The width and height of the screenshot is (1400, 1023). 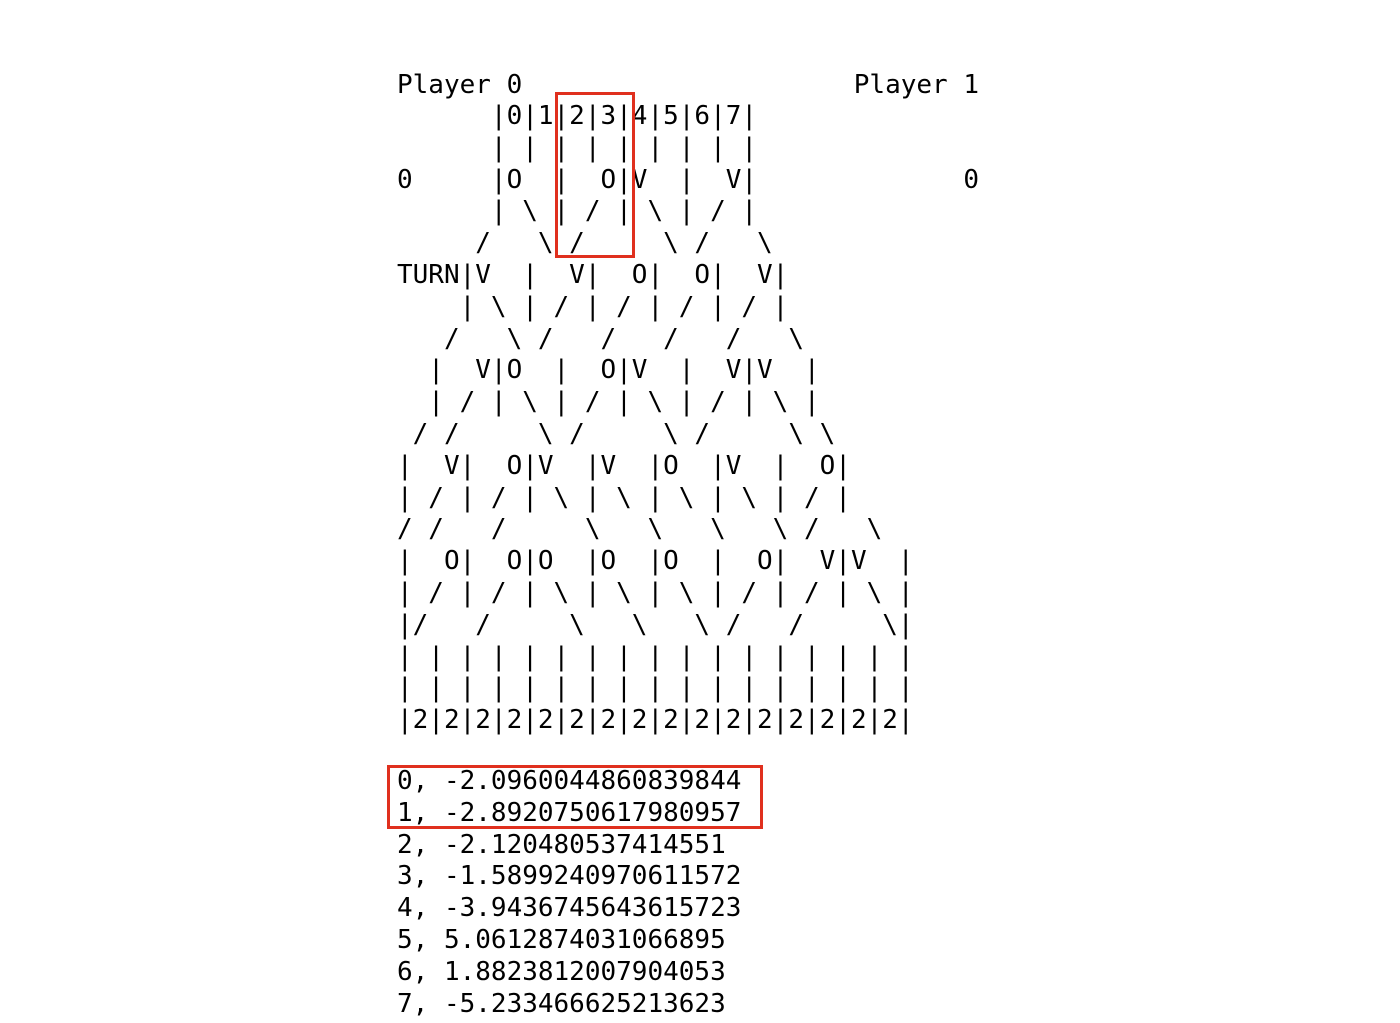 I want to click on player-scores-row: 0 0, so click(x=697, y=181).